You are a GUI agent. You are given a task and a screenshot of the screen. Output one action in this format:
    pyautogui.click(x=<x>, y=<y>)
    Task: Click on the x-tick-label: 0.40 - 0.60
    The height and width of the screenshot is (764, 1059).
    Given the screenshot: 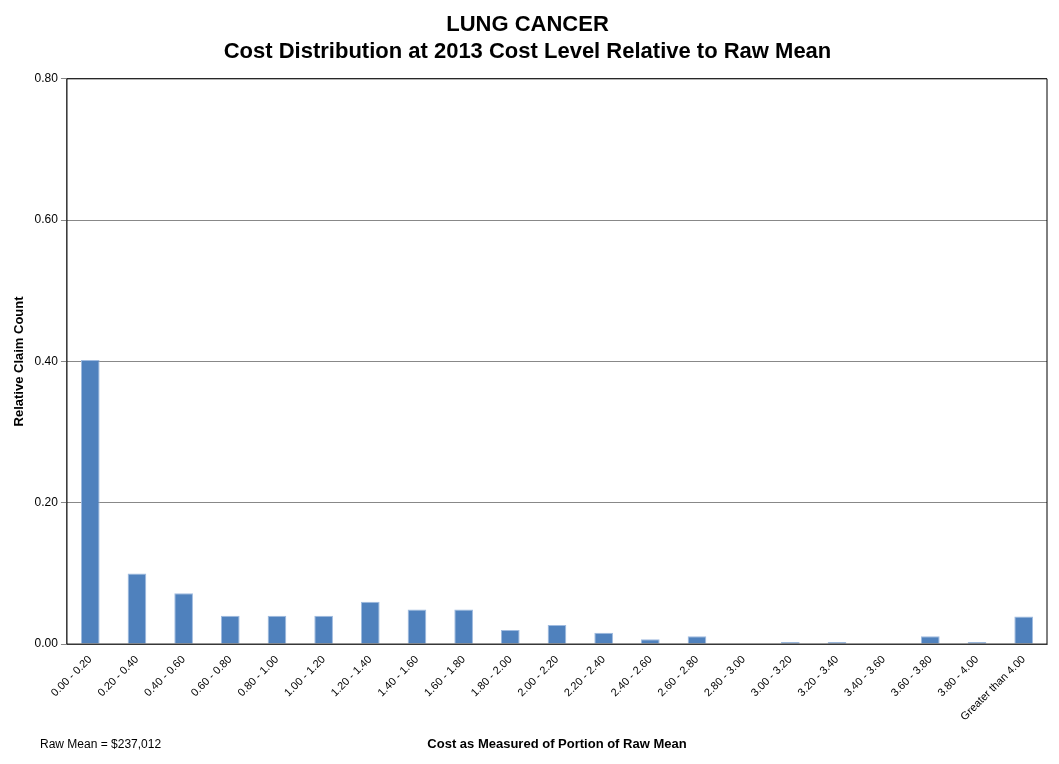 What is the action you would take?
    pyautogui.click(x=164, y=675)
    